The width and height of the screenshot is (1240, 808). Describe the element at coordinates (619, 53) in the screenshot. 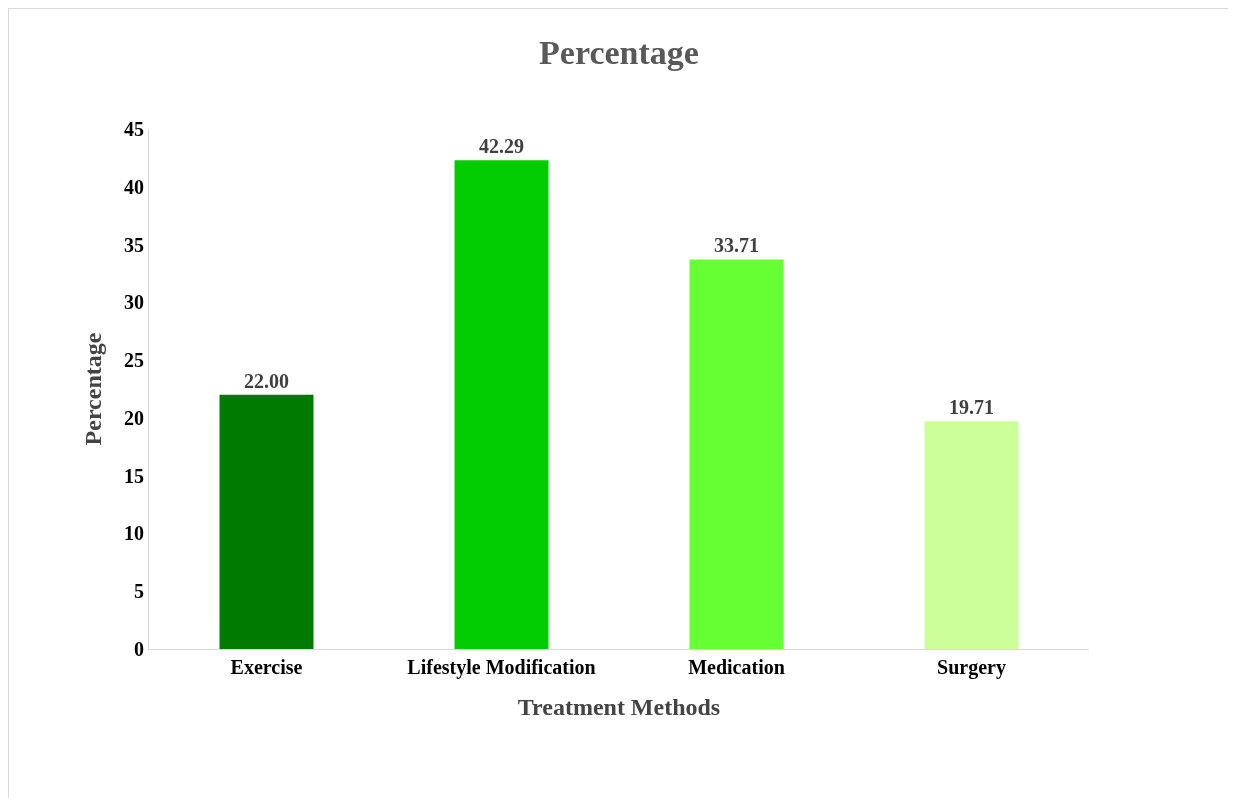

I see `chart-title: Percentage` at that location.